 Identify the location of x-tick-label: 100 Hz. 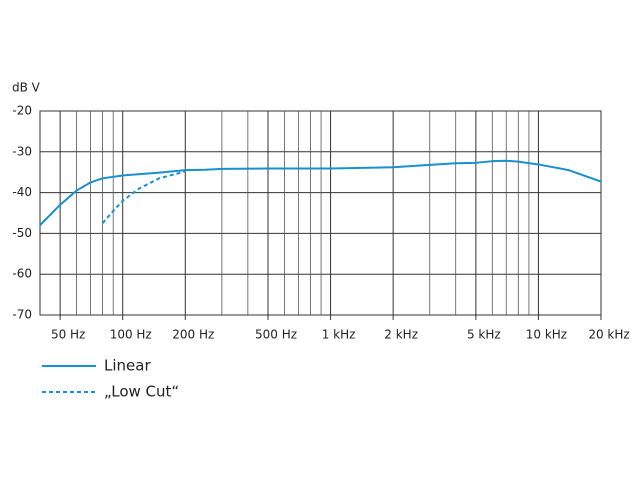
(131, 335).